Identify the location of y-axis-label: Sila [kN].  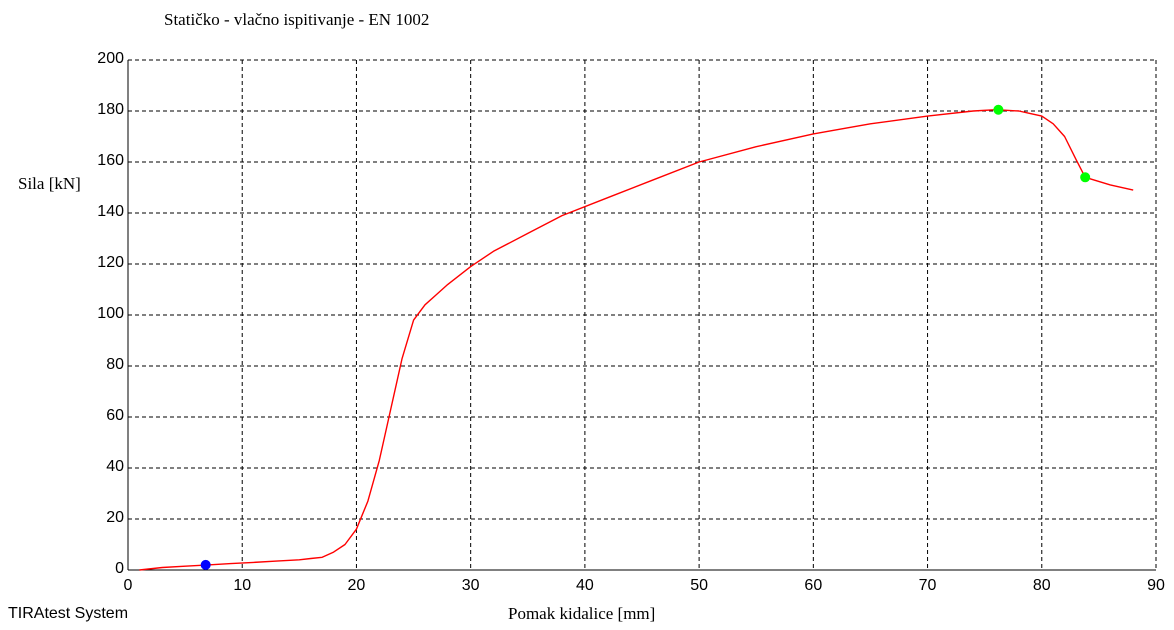
(49, 183).